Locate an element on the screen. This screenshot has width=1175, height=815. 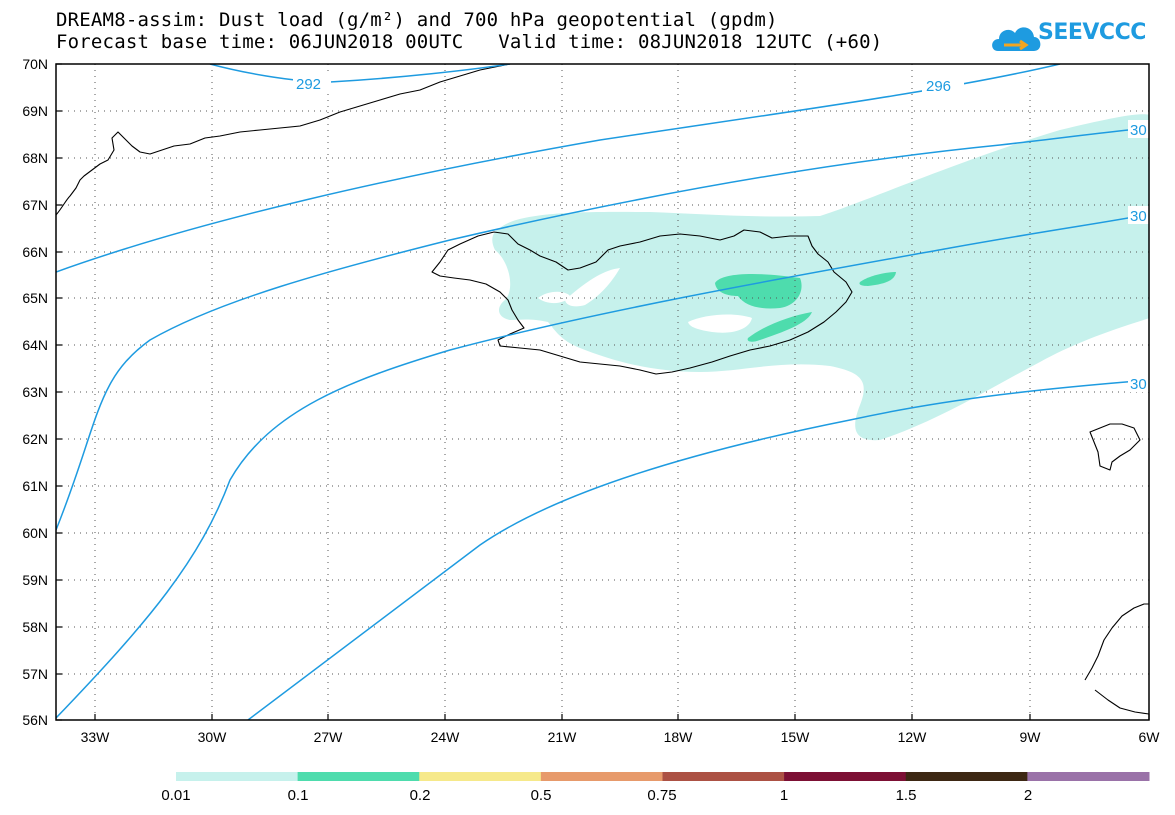
colorbar-label: 0.5 is located at coordinates (541, 795).